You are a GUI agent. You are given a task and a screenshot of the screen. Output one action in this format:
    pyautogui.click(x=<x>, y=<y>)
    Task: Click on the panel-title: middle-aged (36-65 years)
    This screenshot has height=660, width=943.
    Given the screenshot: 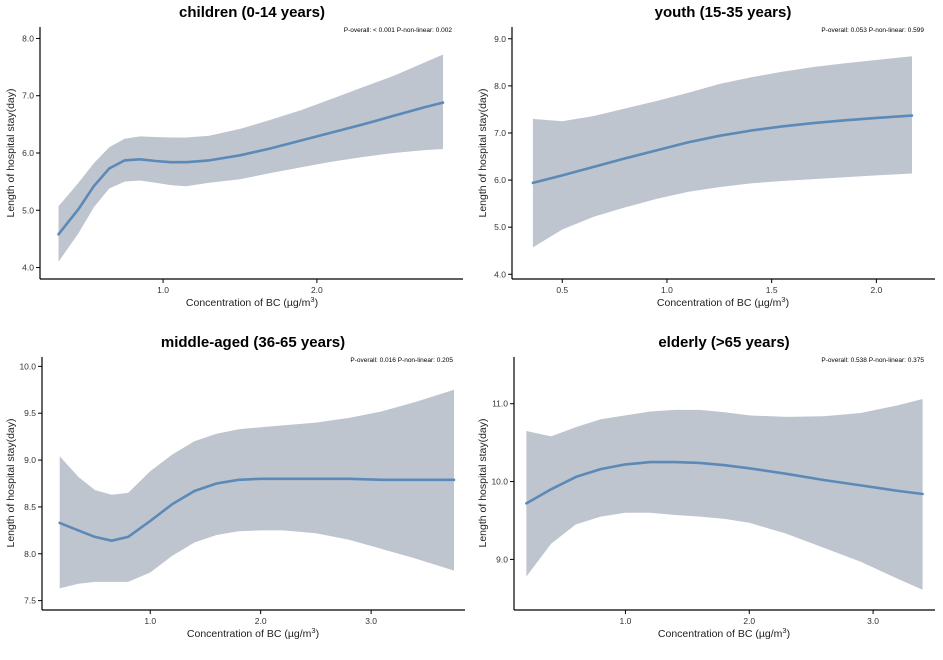 What is the action you would take?
    pyautogui.click(x=253, y=342)
    